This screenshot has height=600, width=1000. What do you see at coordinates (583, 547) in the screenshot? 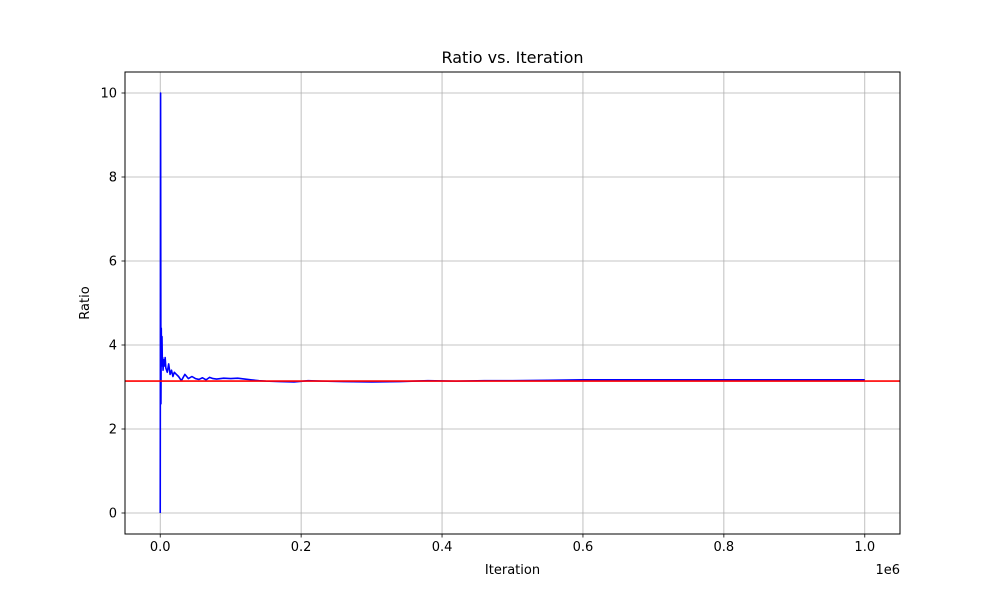
I see `x-tick-label: 0.6` at bounding box center [583, 547].